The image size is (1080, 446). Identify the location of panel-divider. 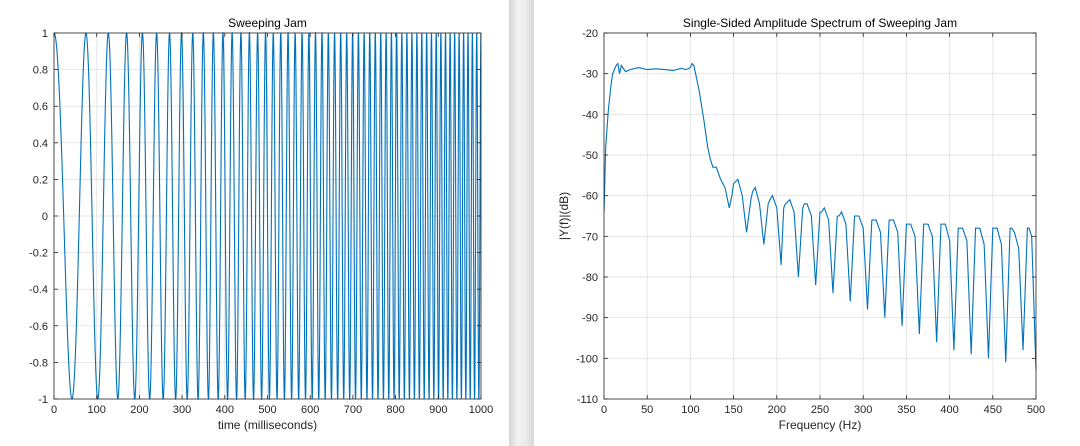
(521, 223).